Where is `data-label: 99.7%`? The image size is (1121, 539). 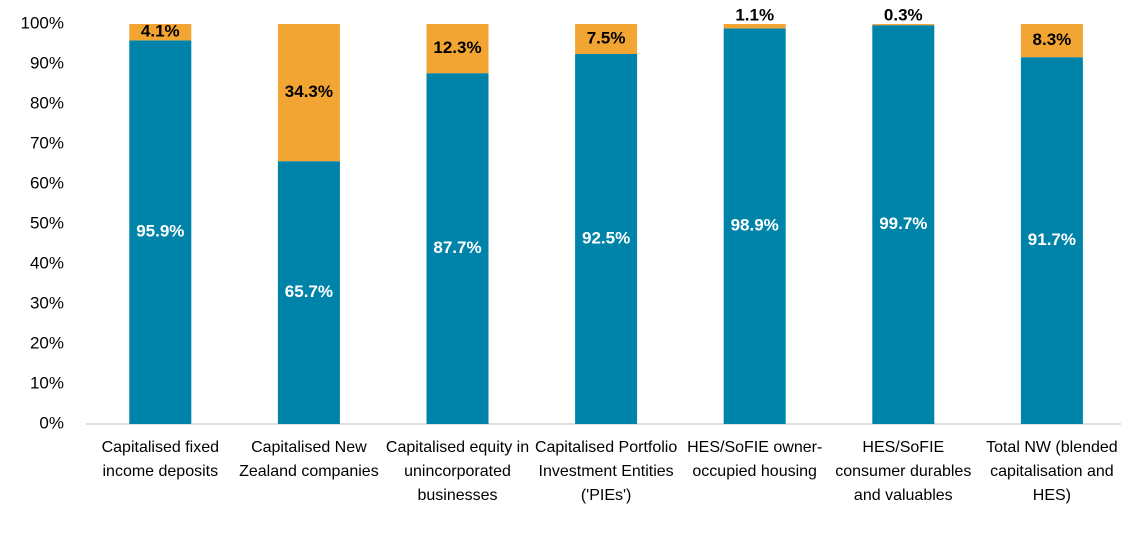 data-label: 99.7% is located at coordinates (903, 223).